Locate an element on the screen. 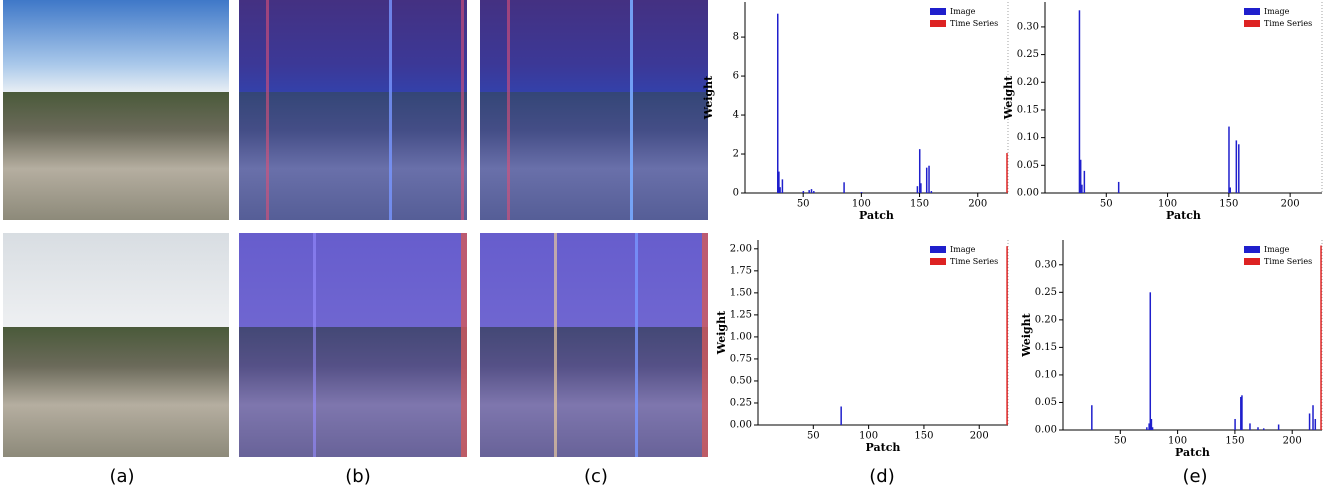 This screenshot has width=1330, height=492. y-tick-label: 0.75 is located at coordinates (741, 358).